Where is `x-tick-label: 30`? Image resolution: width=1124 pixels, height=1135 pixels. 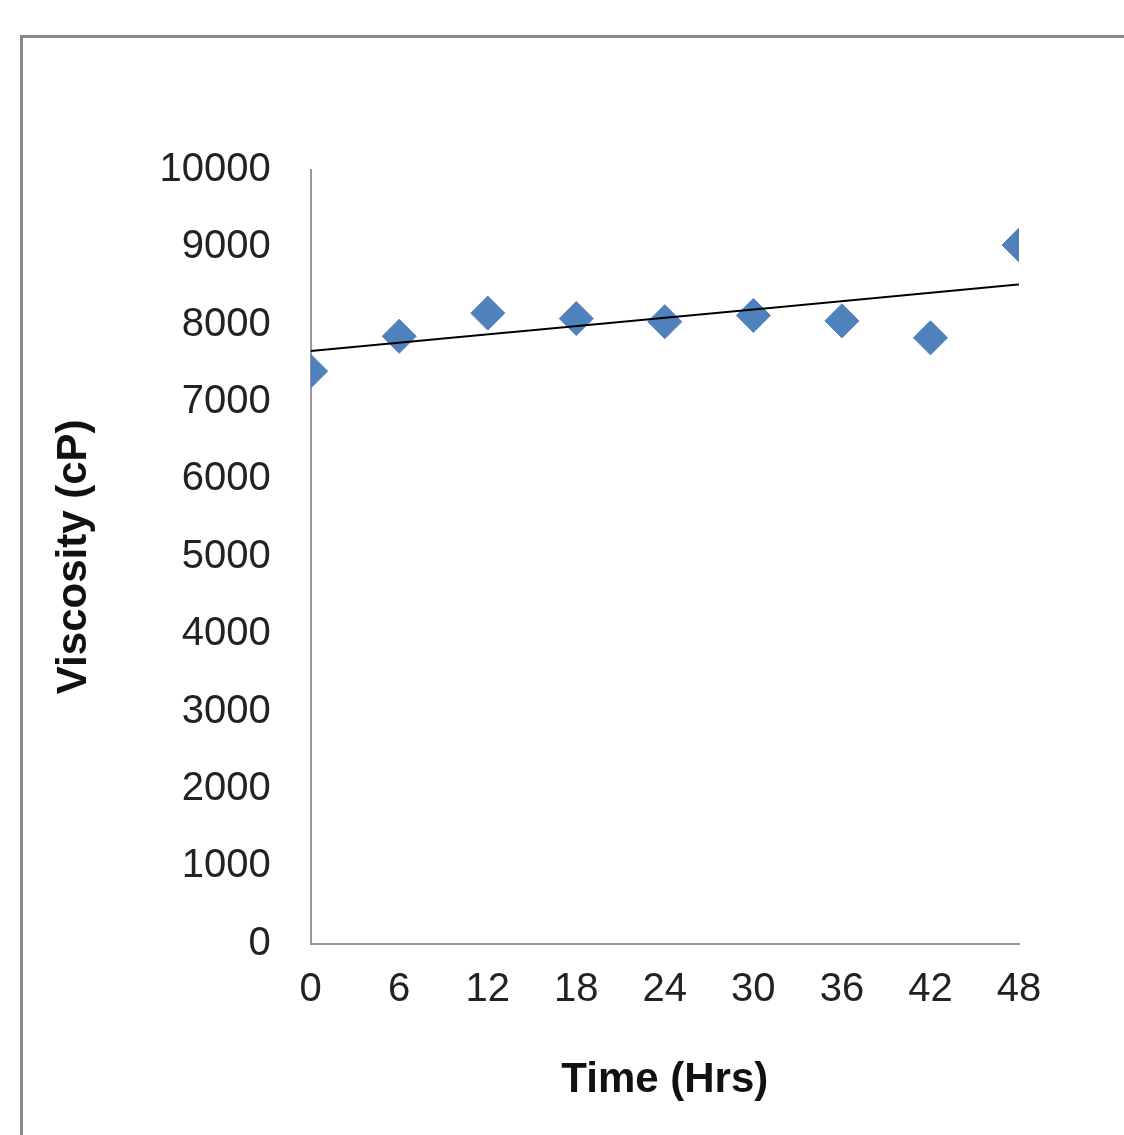
x-tick-label: 30 is located at coordinates (753, 986).